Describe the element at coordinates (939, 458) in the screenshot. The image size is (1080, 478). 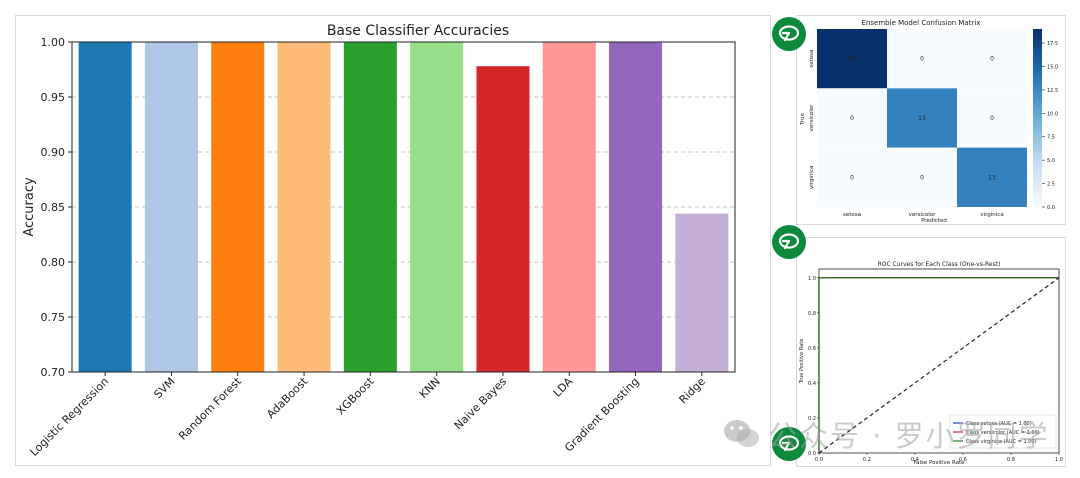
I see `roc-x-ticks: 0.0 0.2 0.4 0.6 0.8 1.0` at that location.